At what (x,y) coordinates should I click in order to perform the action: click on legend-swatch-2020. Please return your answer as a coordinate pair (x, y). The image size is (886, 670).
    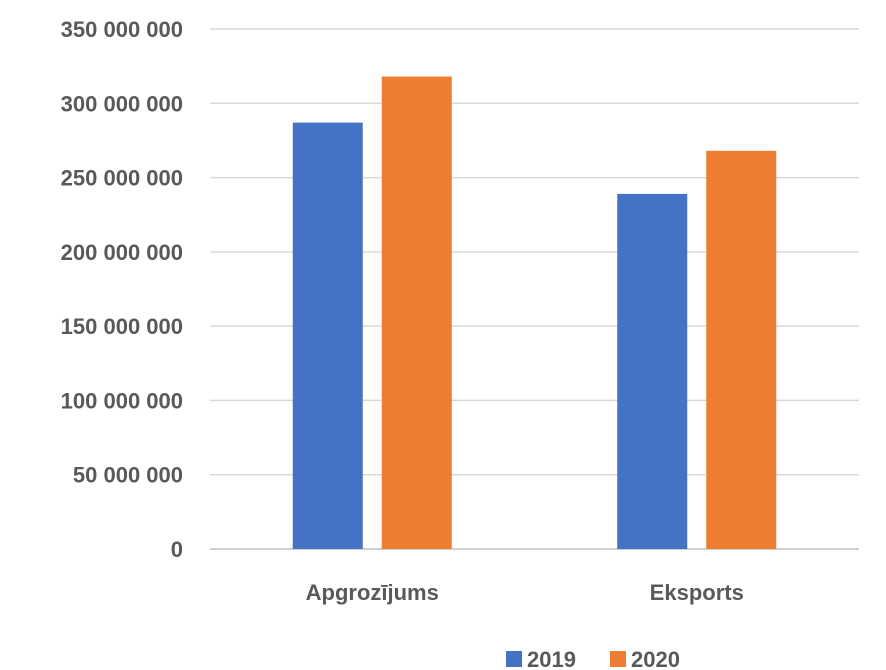
    Looking at the image, I should click on (618, 659).